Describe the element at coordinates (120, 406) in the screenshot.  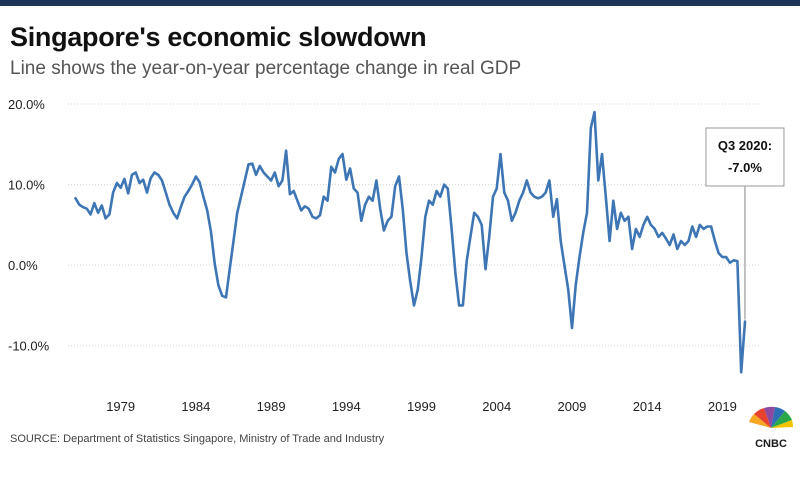
I see `x-tick-label: 1979` at that location.